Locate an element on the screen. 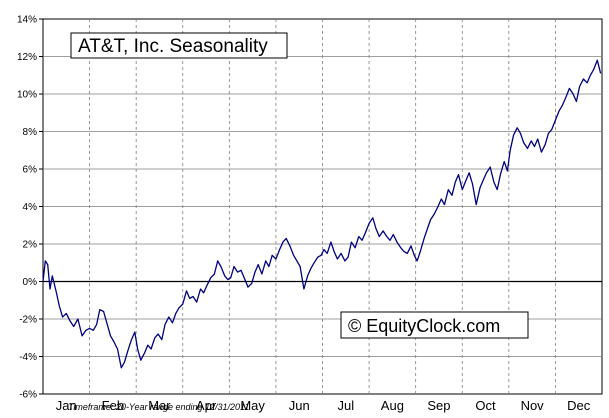  y-tick-label: -4% is located at coordinates (28, 357).